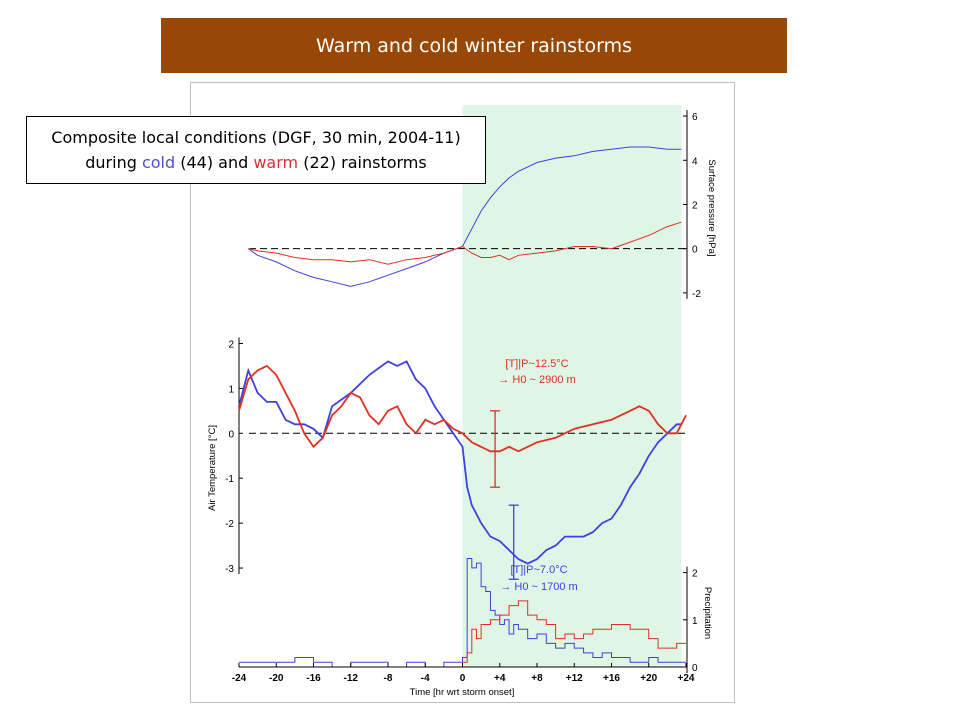 This screenshot has height=720, width=960. I want to click on temperature-series-cold, so click(460, 462).